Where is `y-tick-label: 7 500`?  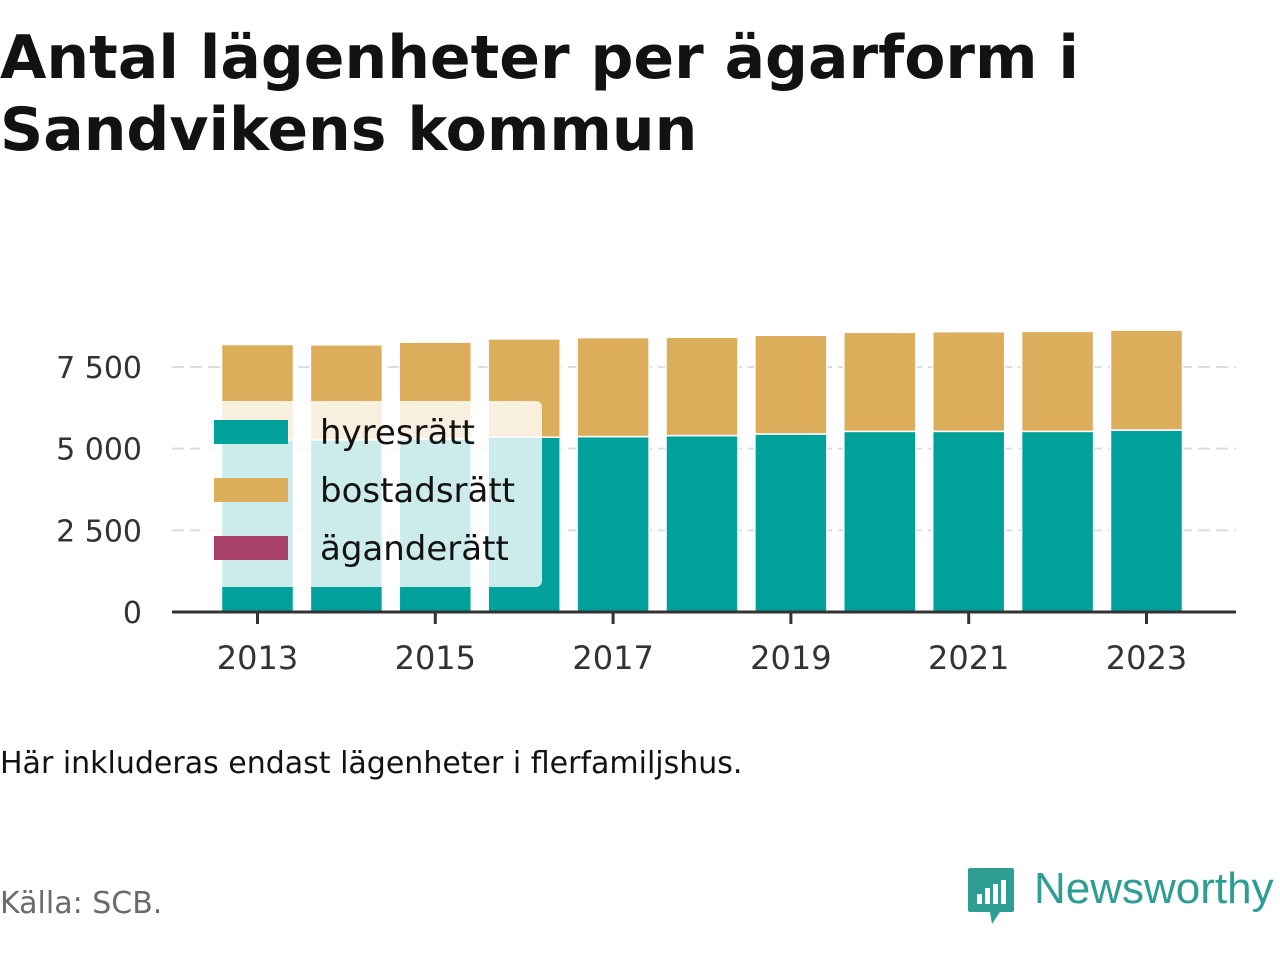
y-tick-label: 7 500 is located at coordinates (99, 368).